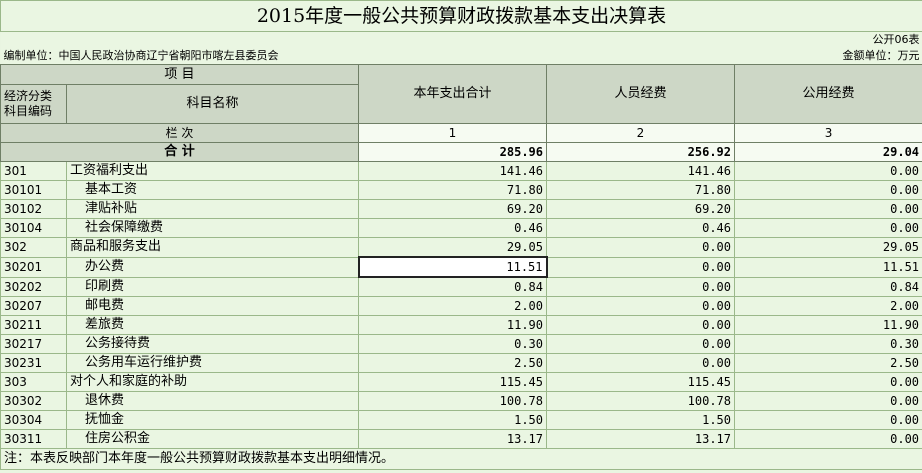 The width and height of the screenshot is (922, 473). What do you see at coordinates (452, 286) in the screenshot?
I see `cell-total: 0.84` at bounding box center [452, 286].